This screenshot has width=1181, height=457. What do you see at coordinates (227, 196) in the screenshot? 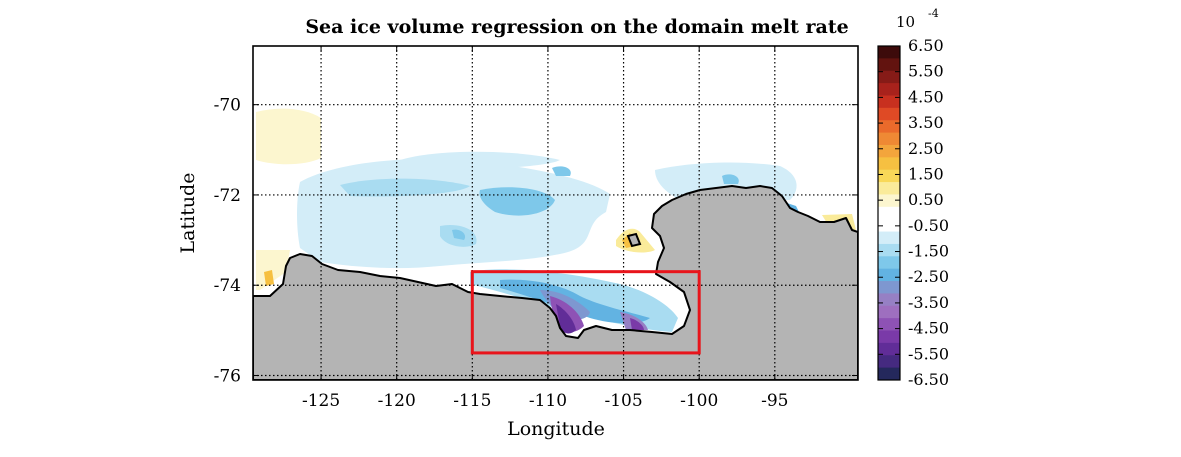
I see `y-tick-label: -72` at bounding box center [227, 196].